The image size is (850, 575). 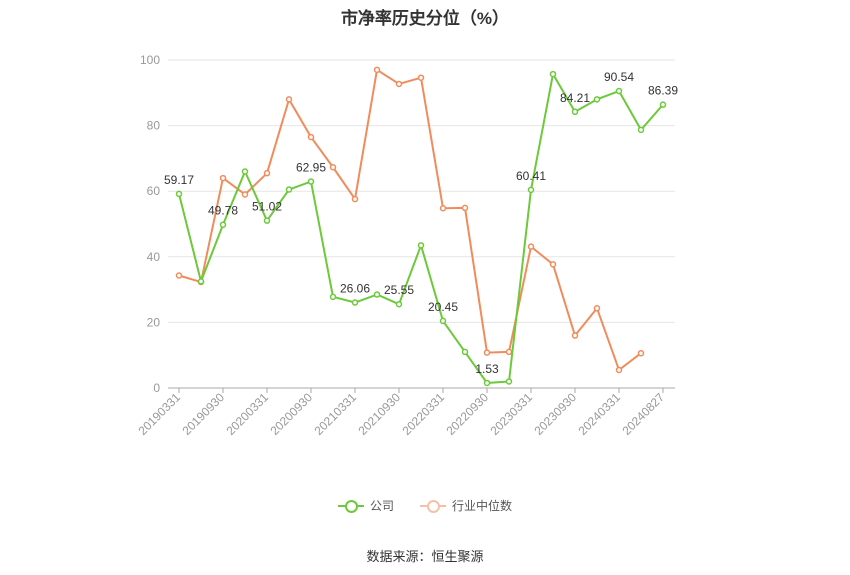 What do you see at coordinates (379, 414) in the screenshot?
I see `x-tick-label: 20210930` at bounding box center [379, 414].